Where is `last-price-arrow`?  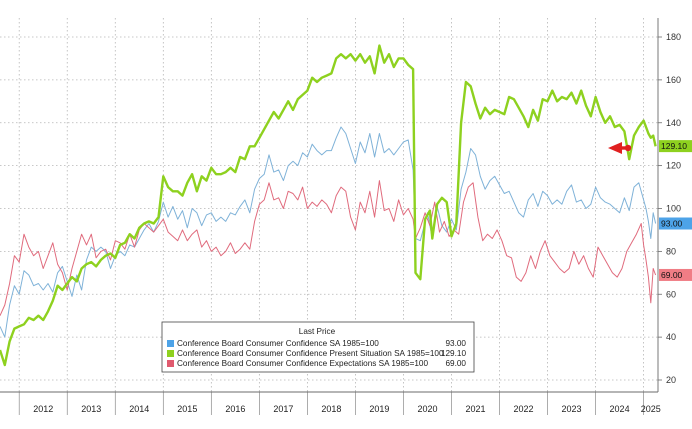
last-price-arrow is located at coordinates (620, 148).